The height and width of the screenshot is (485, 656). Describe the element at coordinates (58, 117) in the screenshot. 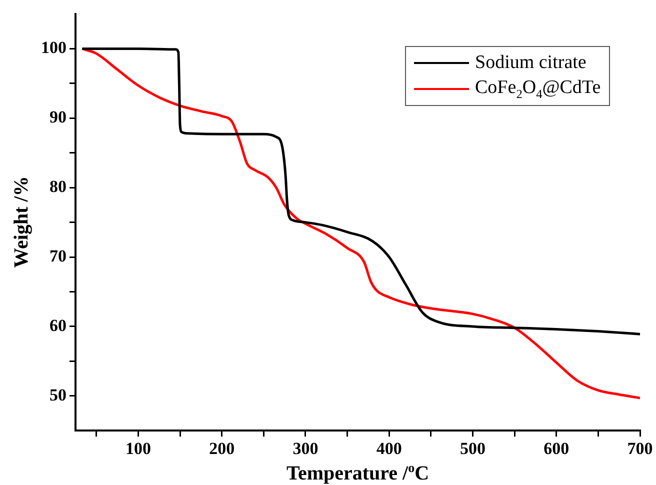

I see `y-tick-label: 90` at that location.